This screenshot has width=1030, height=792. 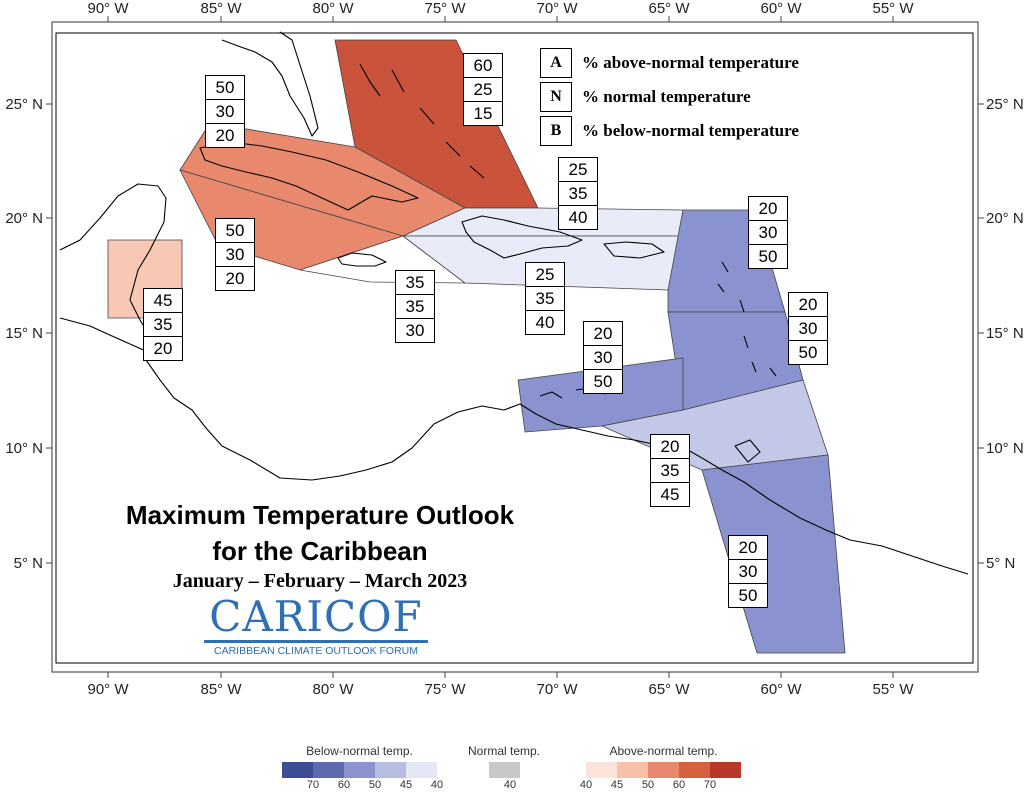 What do you see at coordinates (316, 625) in the screenshot?
I see `caricof-logo: CARICOF CARIBBEAN CLIMATE OUTLOOK FORUM` at bounding box center [316, 625].